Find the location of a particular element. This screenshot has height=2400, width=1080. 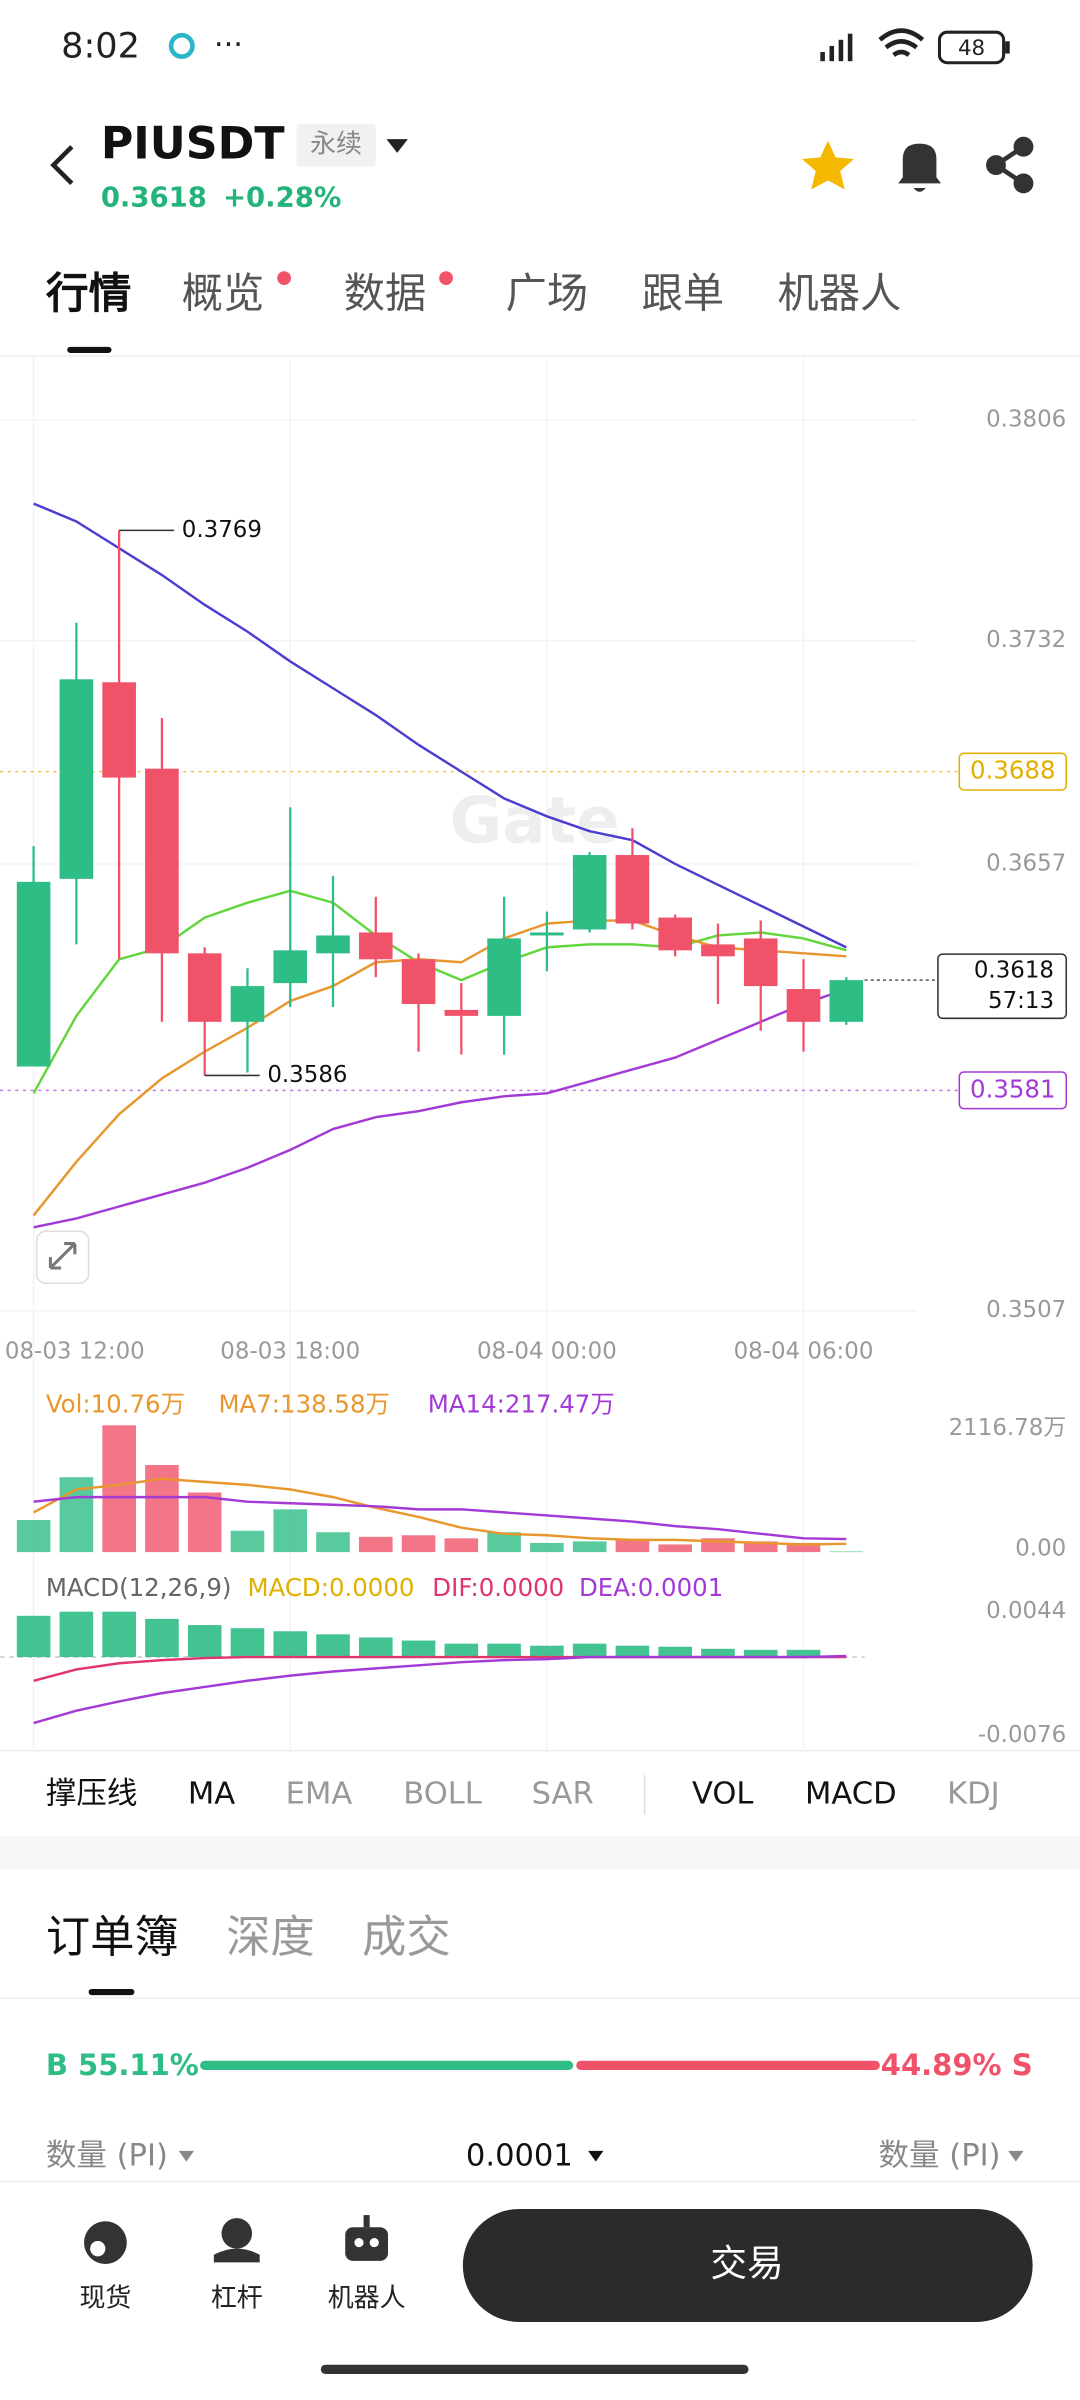

signal-icon is located at coordinates (836, 47).